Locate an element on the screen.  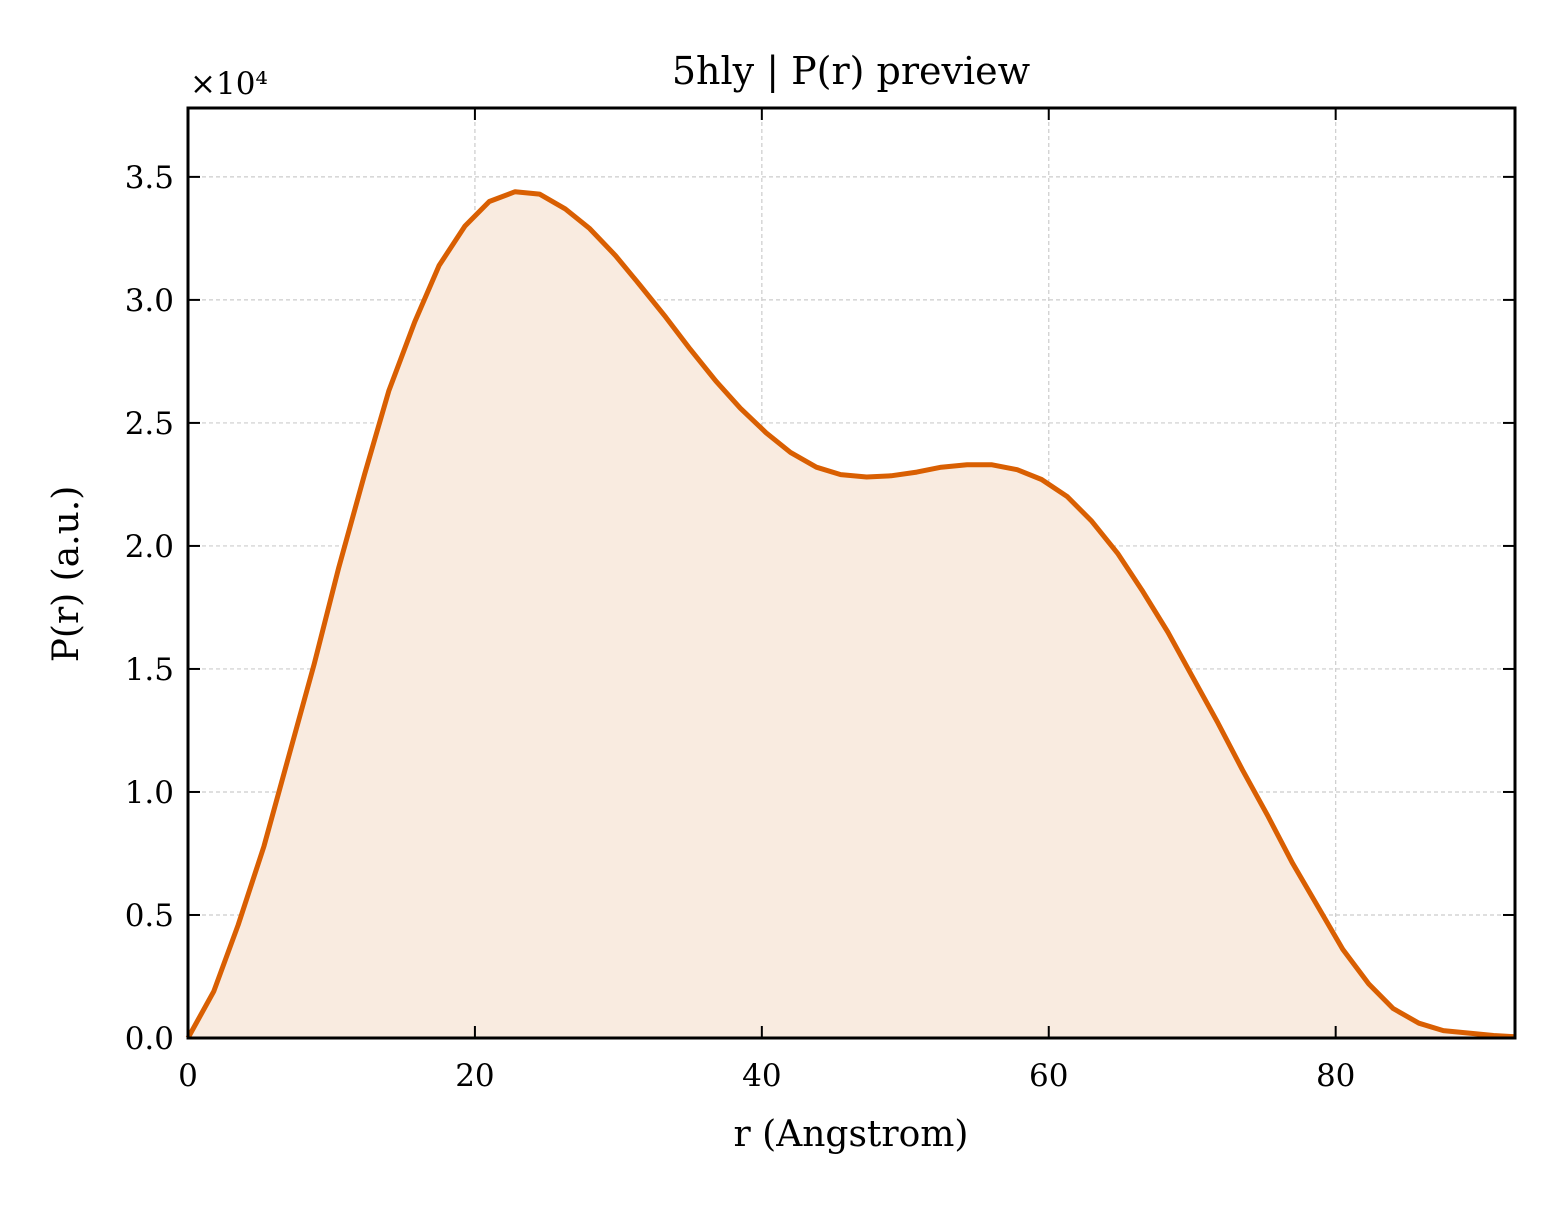
y-tick-label: 2.5 is located at coordinates (149, 424).